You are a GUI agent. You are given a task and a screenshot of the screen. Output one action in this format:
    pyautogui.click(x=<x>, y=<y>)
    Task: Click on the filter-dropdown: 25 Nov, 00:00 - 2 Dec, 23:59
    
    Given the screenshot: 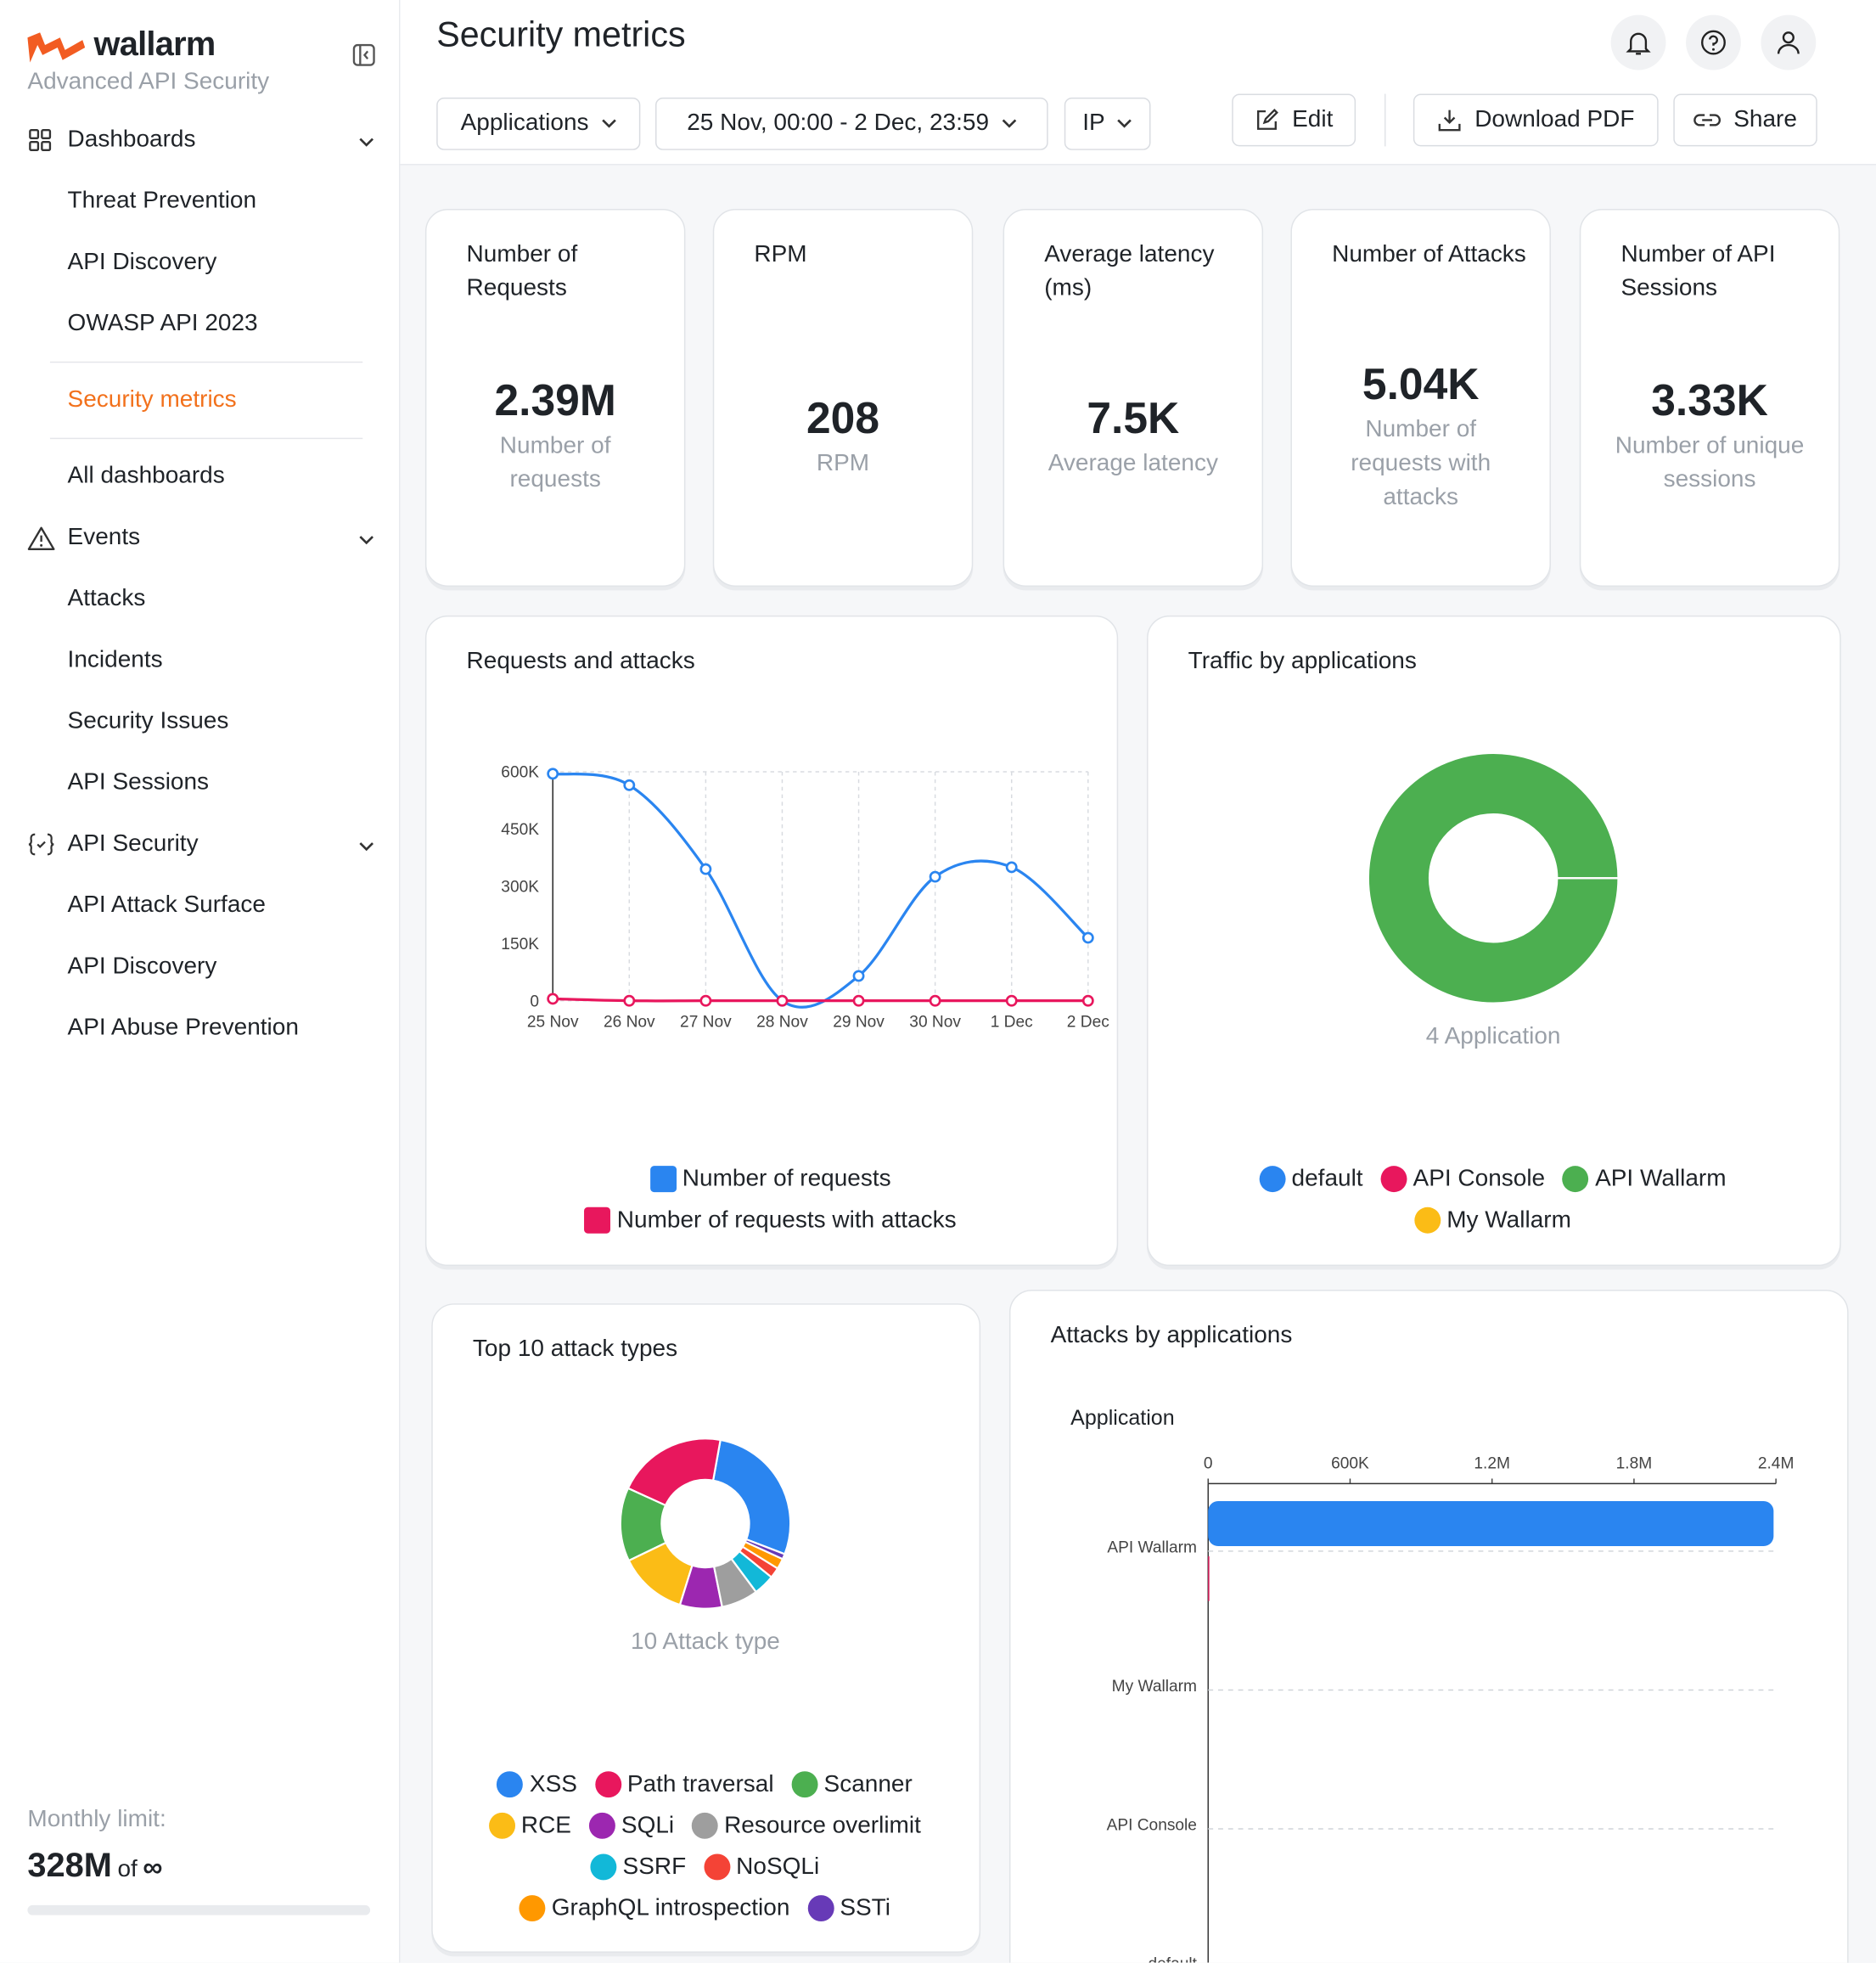 What is the action you would take?
    pyautogui.click(x=851, y=124)
    